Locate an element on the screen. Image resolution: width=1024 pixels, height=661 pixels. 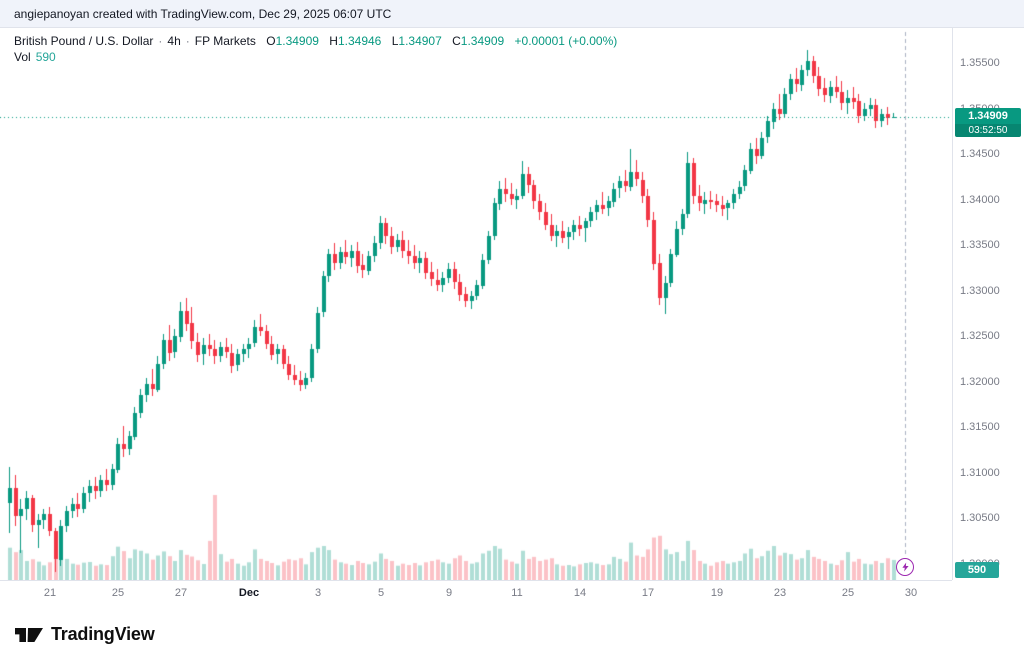
time-axis-label: 11 is located at coordinates (517, 593).